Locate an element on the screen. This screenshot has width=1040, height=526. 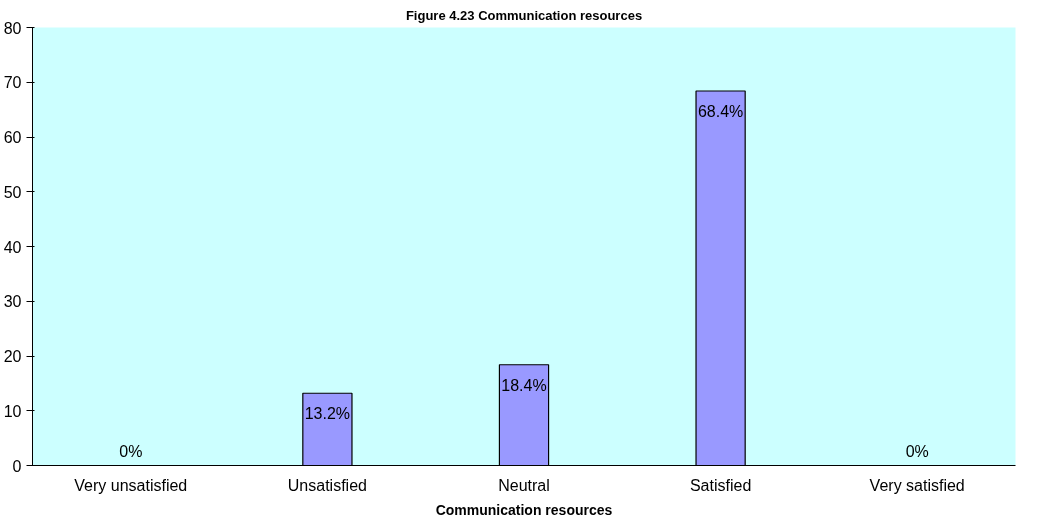
y-tick-label: 20 is located at coordinates (12, 356).